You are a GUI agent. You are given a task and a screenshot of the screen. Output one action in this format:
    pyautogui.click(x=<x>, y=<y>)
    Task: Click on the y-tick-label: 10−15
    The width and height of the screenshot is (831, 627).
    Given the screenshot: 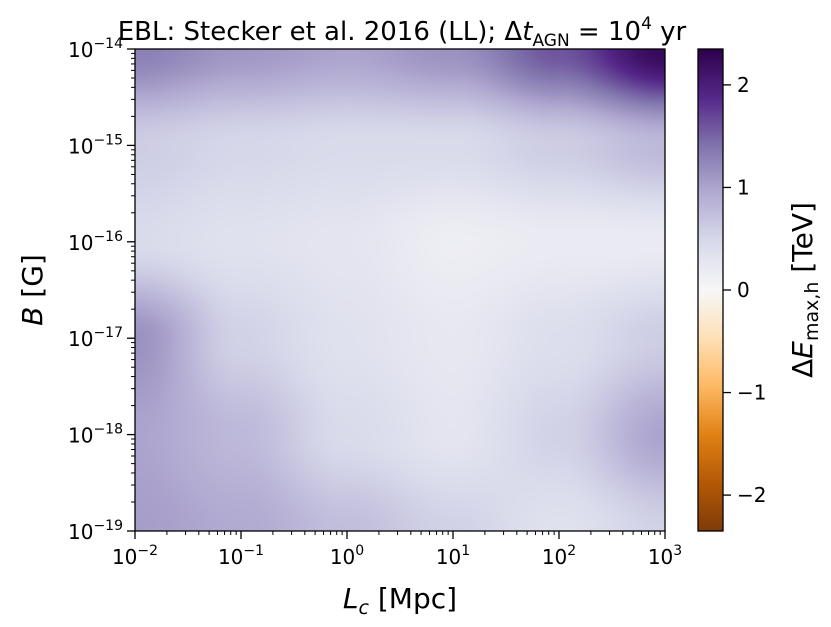 What is the action you would take?
    pyautogui.click(x=95, y=145)
    